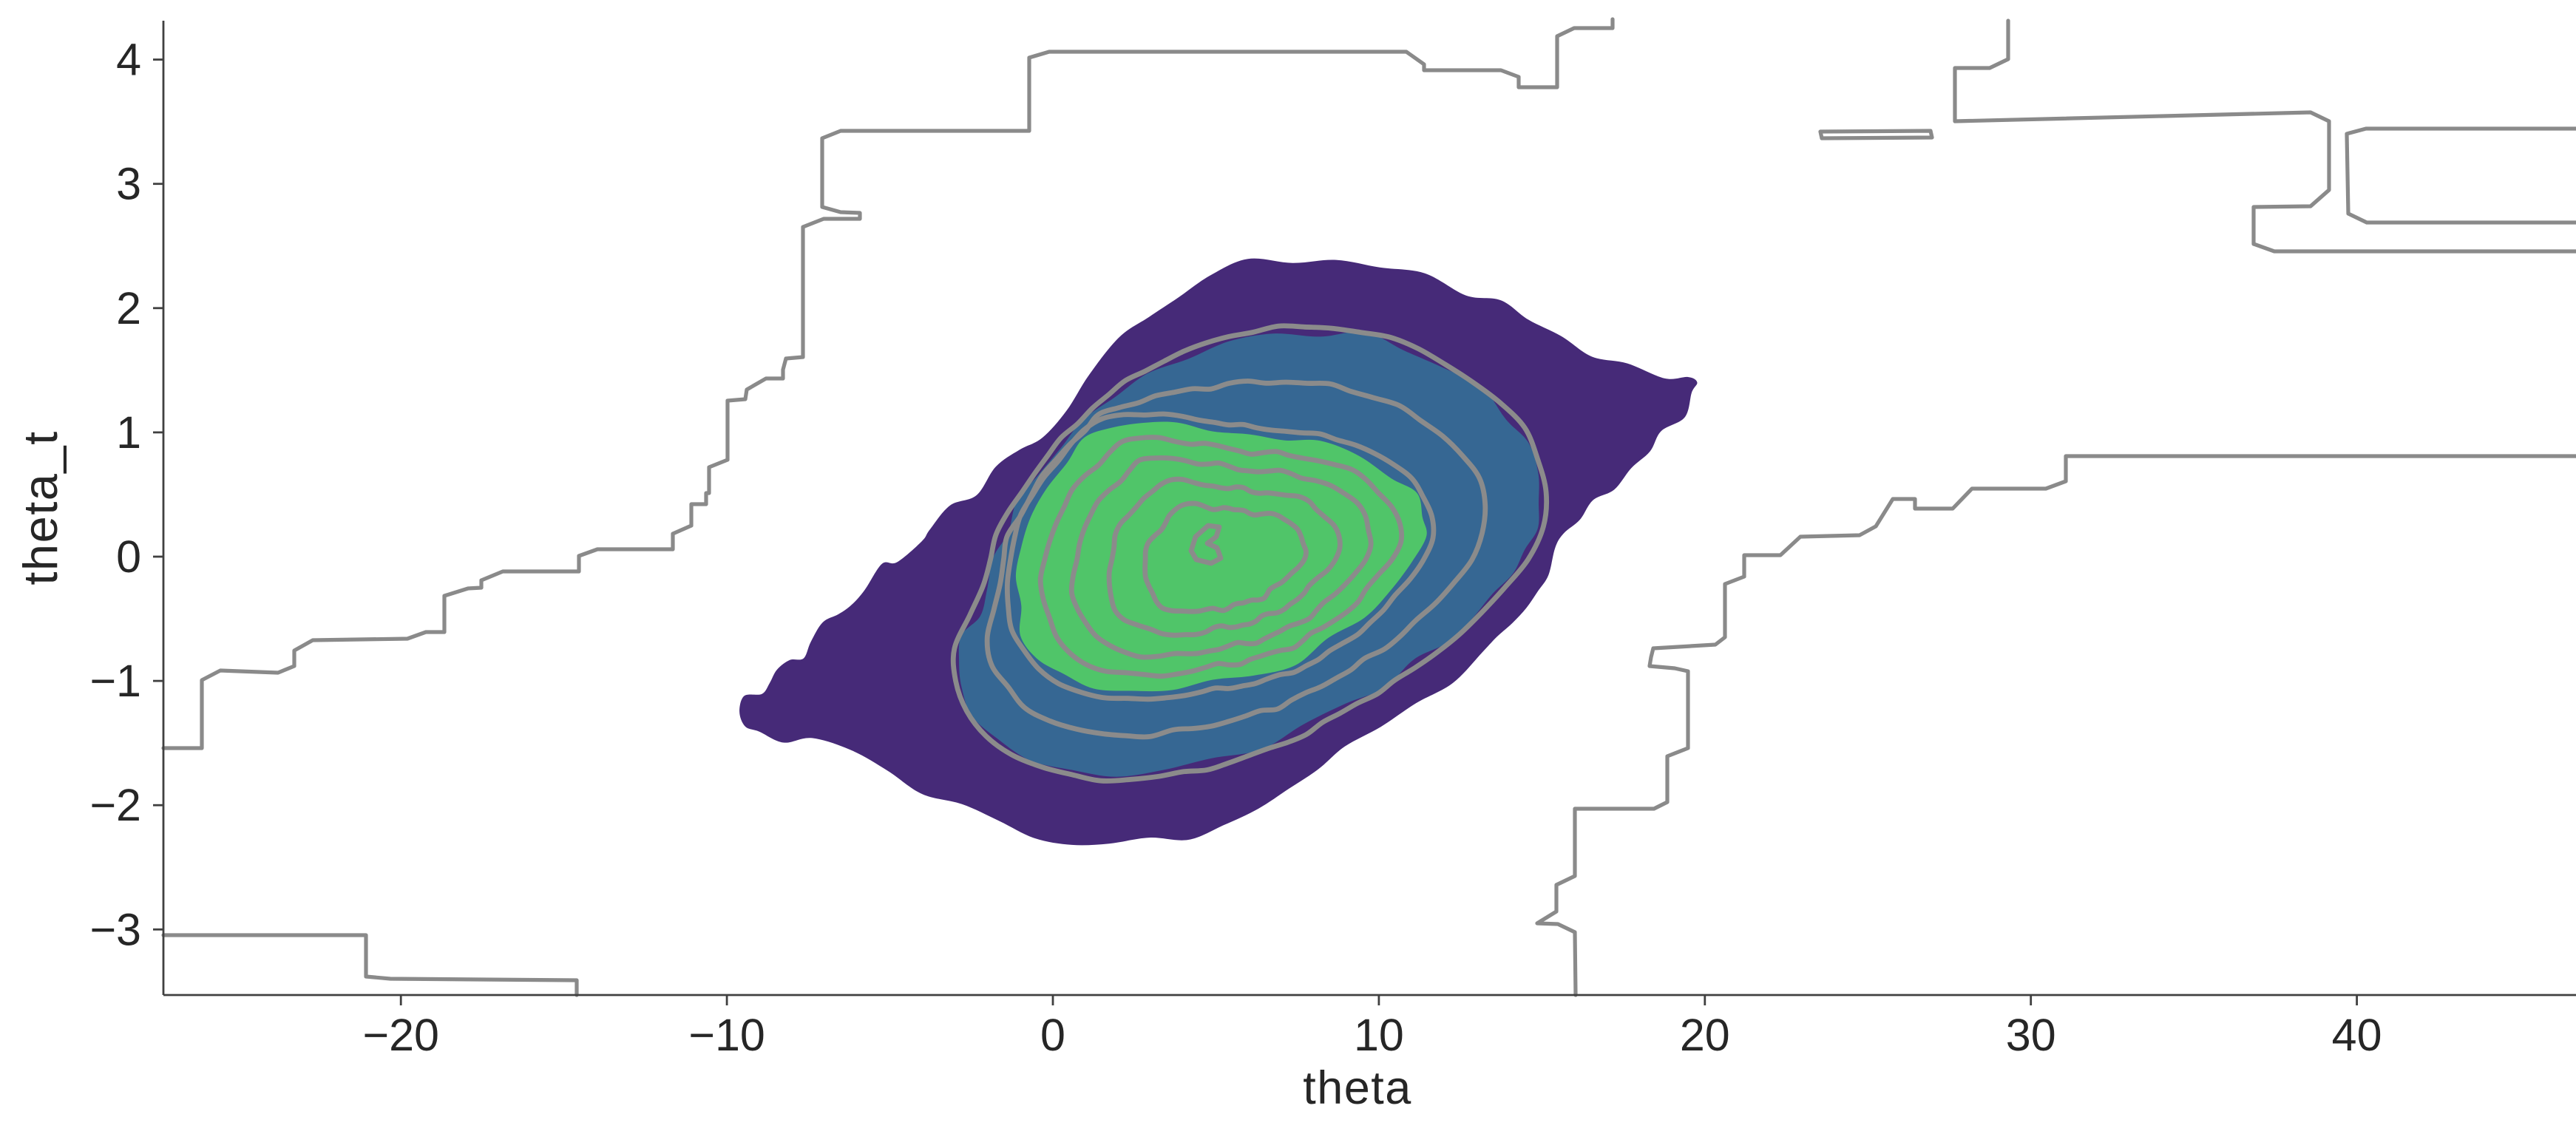 This screenshot has width=2576, height=1134. Describe the element at coordinates (128, 433) in the screenshot. I see `svg-text: 1` at that location.